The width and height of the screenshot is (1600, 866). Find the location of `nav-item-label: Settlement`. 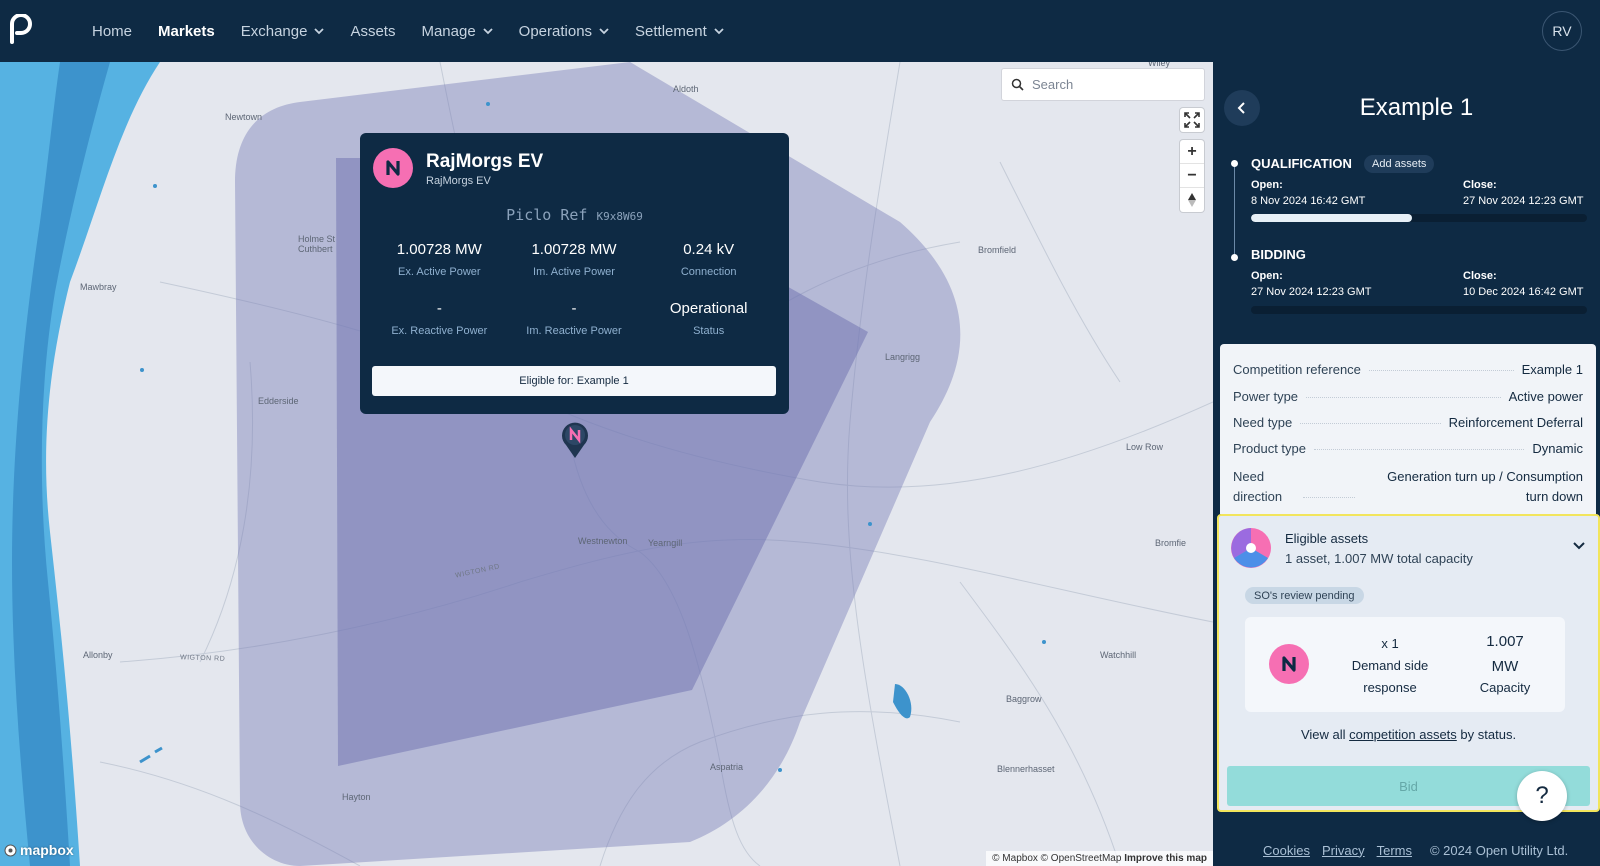

nav-item-label: Settlement is located at coordinates (671, 31).